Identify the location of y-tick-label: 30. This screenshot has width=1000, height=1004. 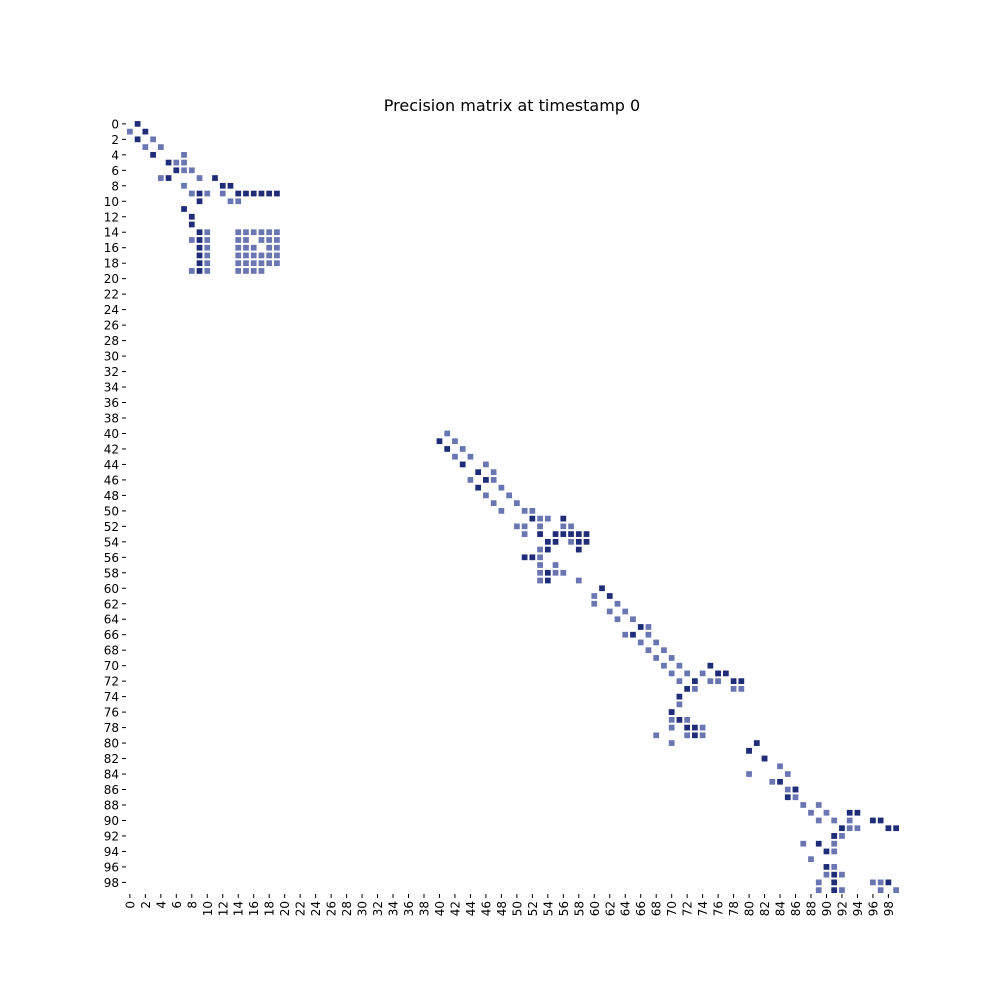
(111, 357).